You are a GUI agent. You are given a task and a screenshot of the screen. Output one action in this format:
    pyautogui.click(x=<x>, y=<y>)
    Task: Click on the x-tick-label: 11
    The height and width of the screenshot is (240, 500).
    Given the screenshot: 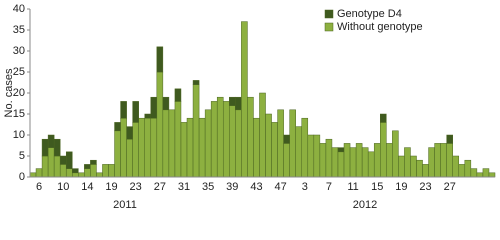 What is the action you would take?
    pyautogui.click(x=352, y=187)
    